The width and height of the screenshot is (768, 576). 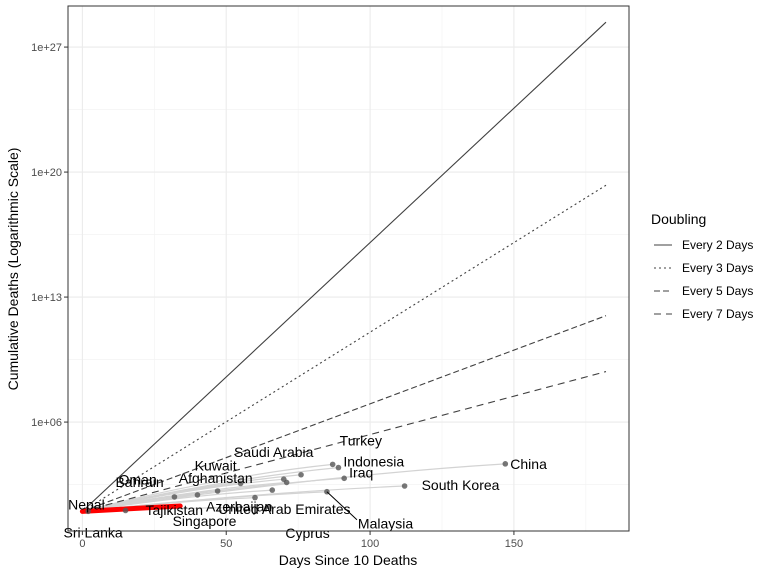 I want to click on x-tick-label: 100, so click(x=370, y=544).